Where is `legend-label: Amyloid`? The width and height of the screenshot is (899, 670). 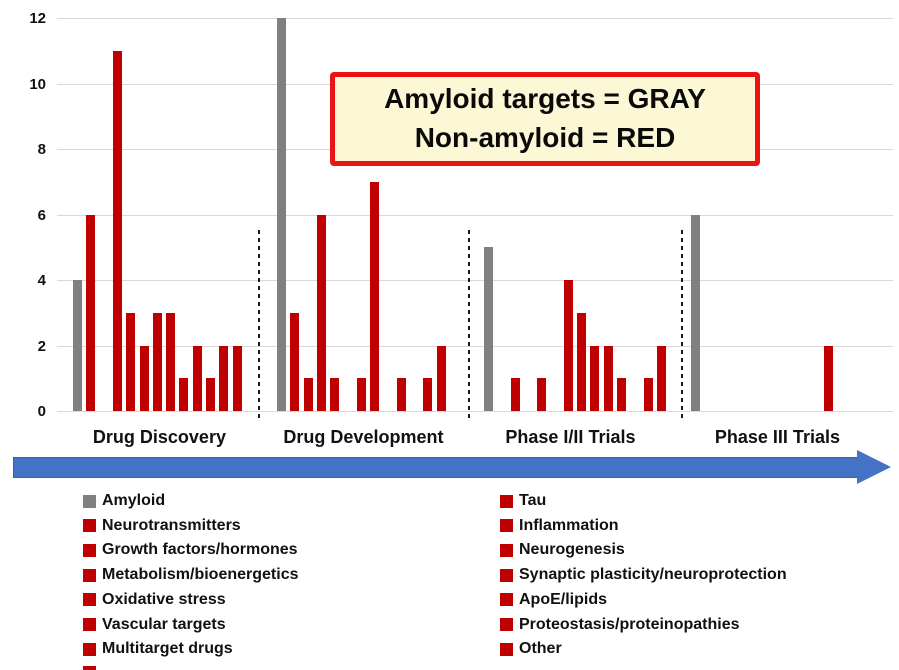
legend-label: Amyloid is located at coordinates (134, 500).